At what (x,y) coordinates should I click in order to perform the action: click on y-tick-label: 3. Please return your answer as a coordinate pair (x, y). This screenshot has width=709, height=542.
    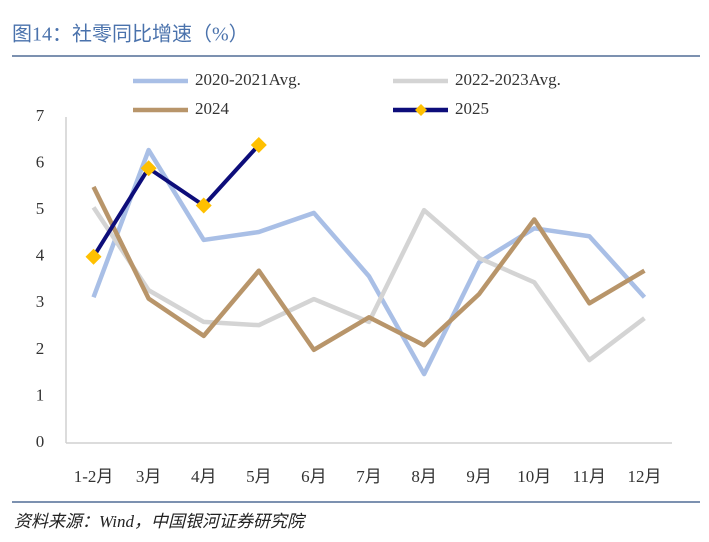
    Looking at the image, I should click on (40, 301).